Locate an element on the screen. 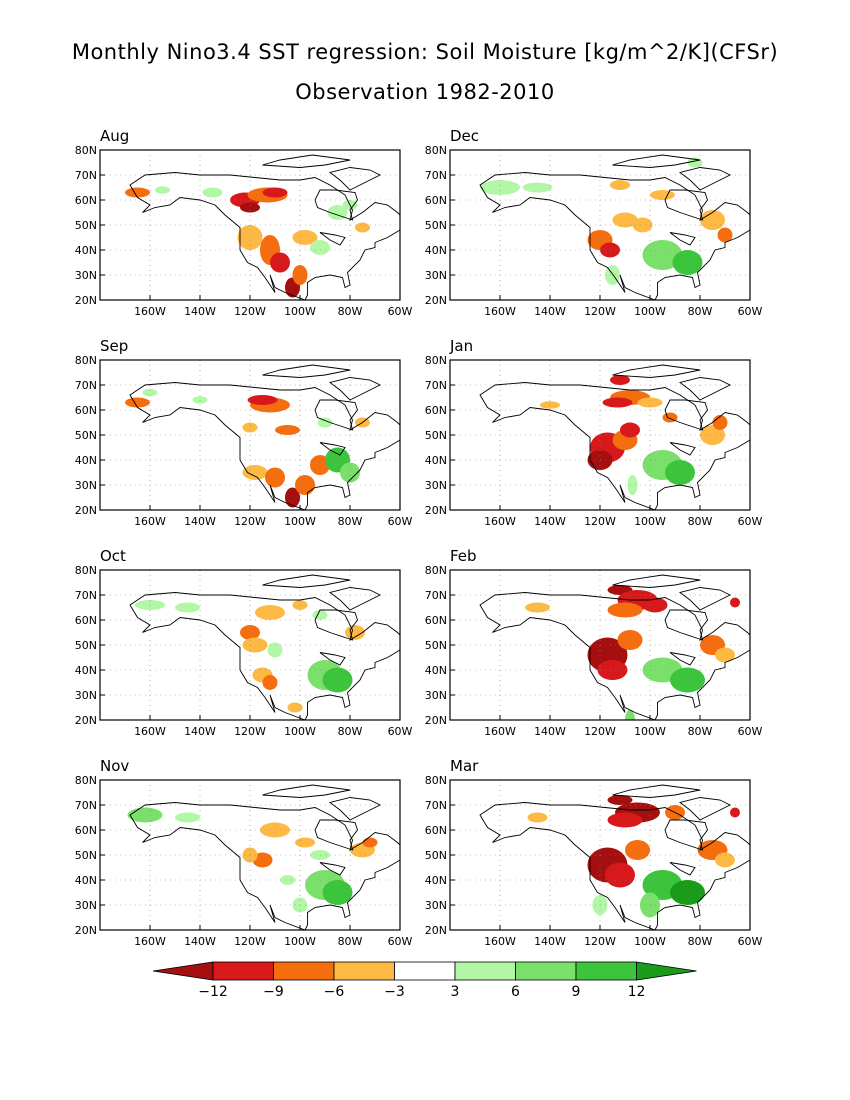  colorbar-tick-label: 9 is located at coordinates (576, 992).